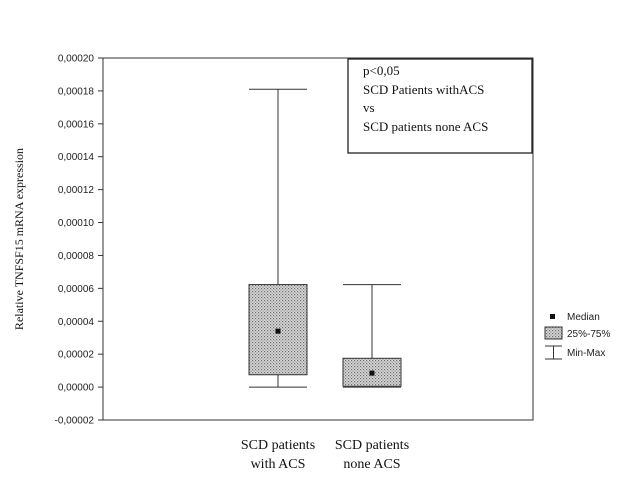 The height and width of the screenshot is (483, 638). Describe the element at coordinates (278, 464) in the screenshot. I see `x-category-label: with ACS` at that location.